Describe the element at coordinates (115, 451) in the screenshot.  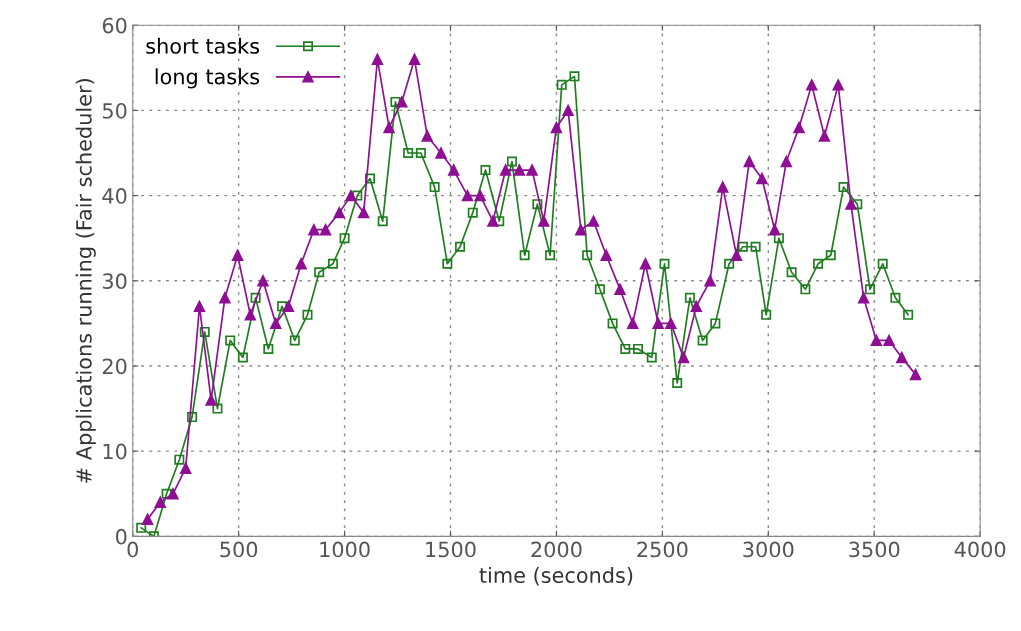
I see `y-tick-label: 10` at that location.